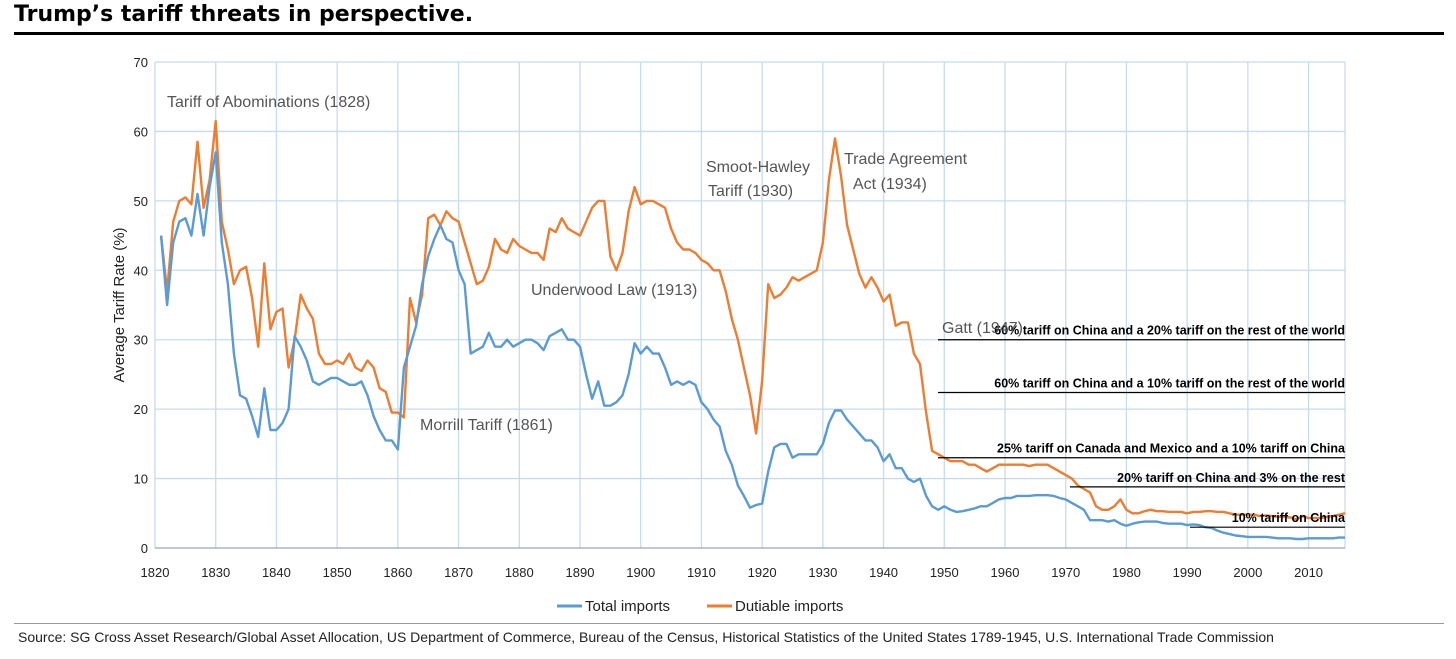 The width and height of the screenshot is (1456, 659). Describe the element at coordinates (627, 606) in the screenshot. I see `legend-label-total: Total imports` at that location.